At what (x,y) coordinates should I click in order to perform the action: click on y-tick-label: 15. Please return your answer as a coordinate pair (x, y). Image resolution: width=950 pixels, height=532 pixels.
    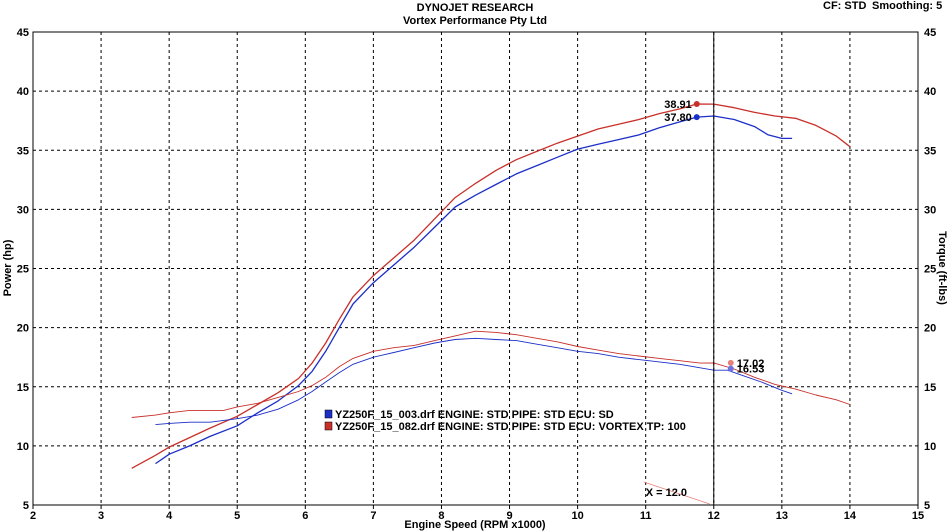
    Looking at the image, I should click on (23, 388).